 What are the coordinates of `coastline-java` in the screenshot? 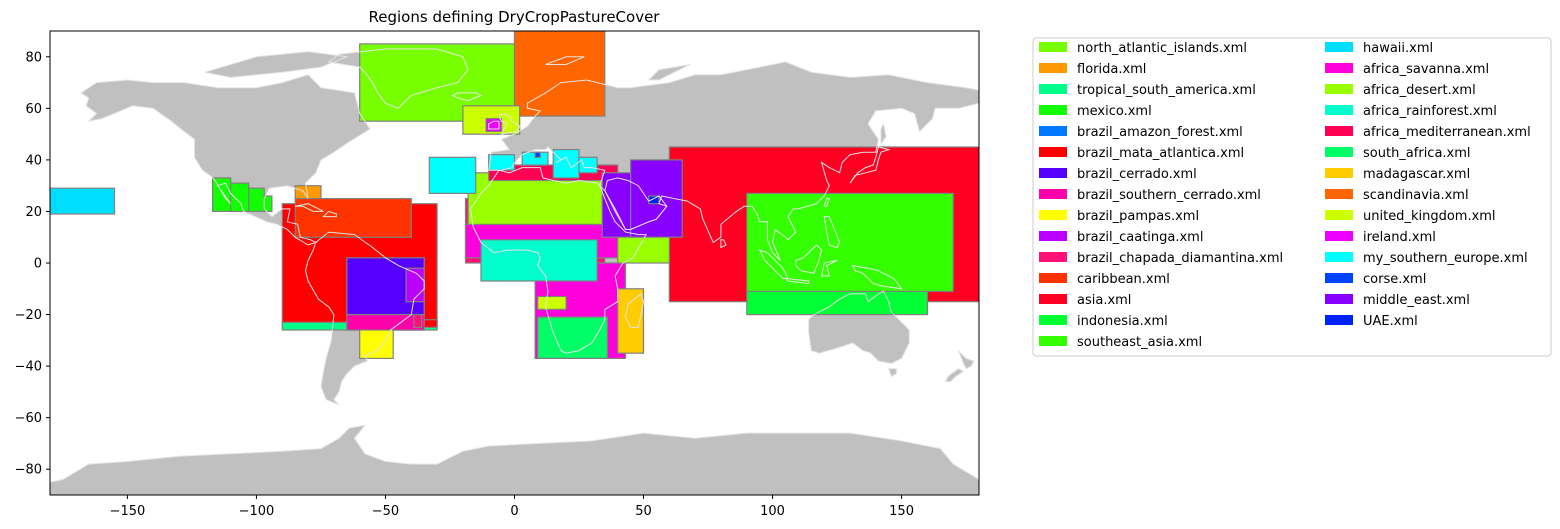 It's located at (797, 281).